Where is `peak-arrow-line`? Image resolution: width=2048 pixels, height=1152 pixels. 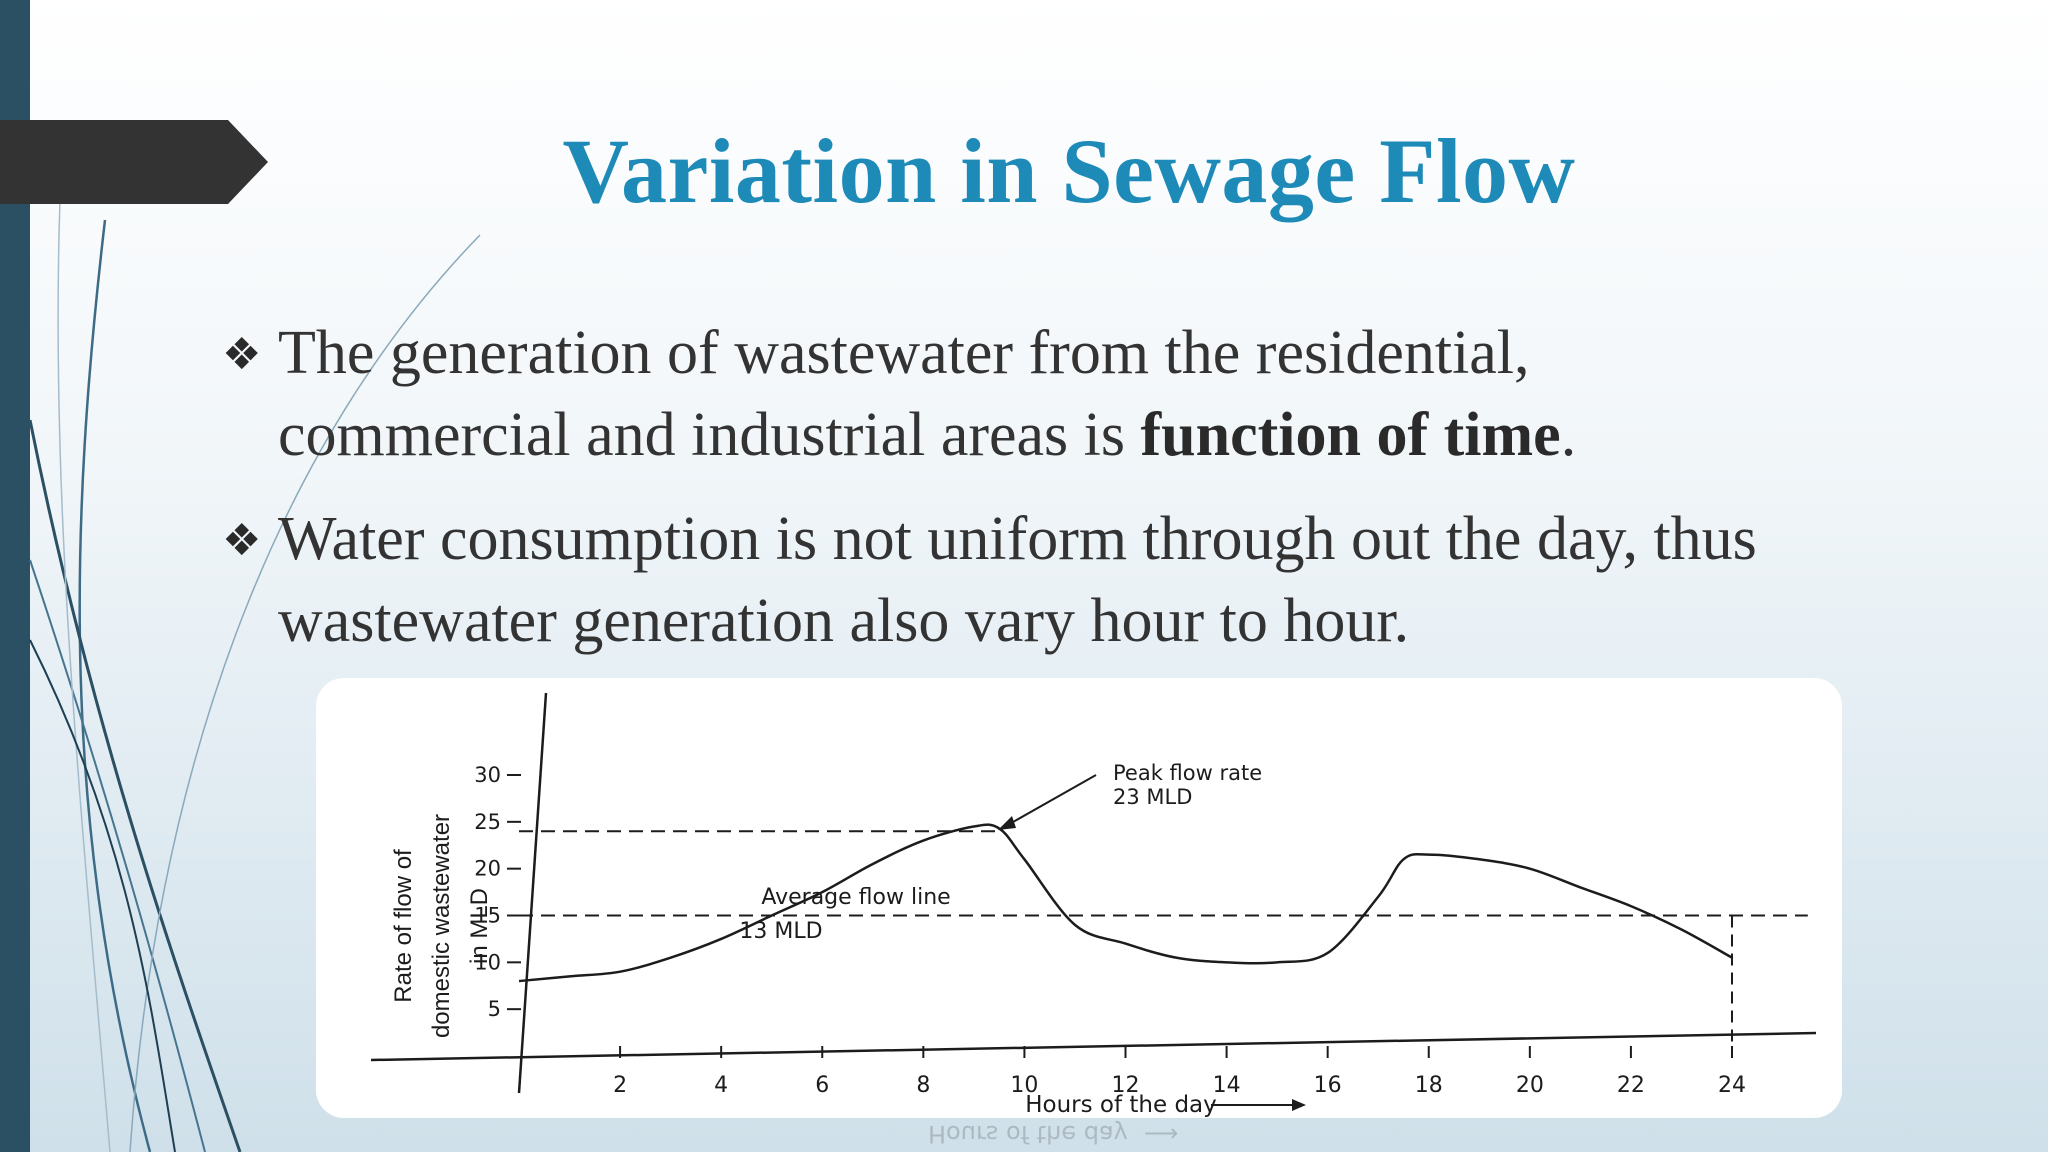 peak-arrow-line is located at coordinates (1051, 800).